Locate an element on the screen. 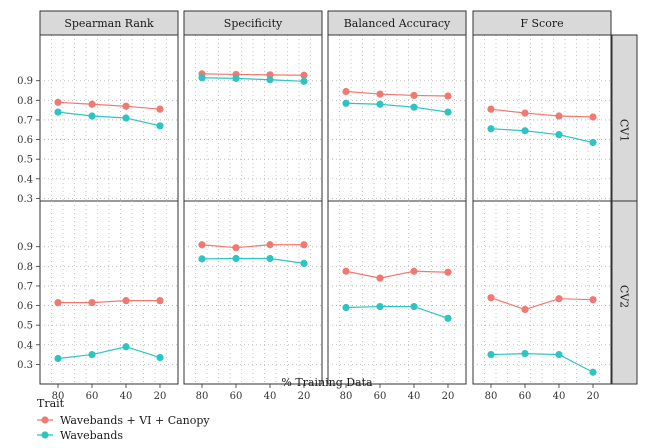  y-tick-label: 0.6 is located at coordinates (25, 140).